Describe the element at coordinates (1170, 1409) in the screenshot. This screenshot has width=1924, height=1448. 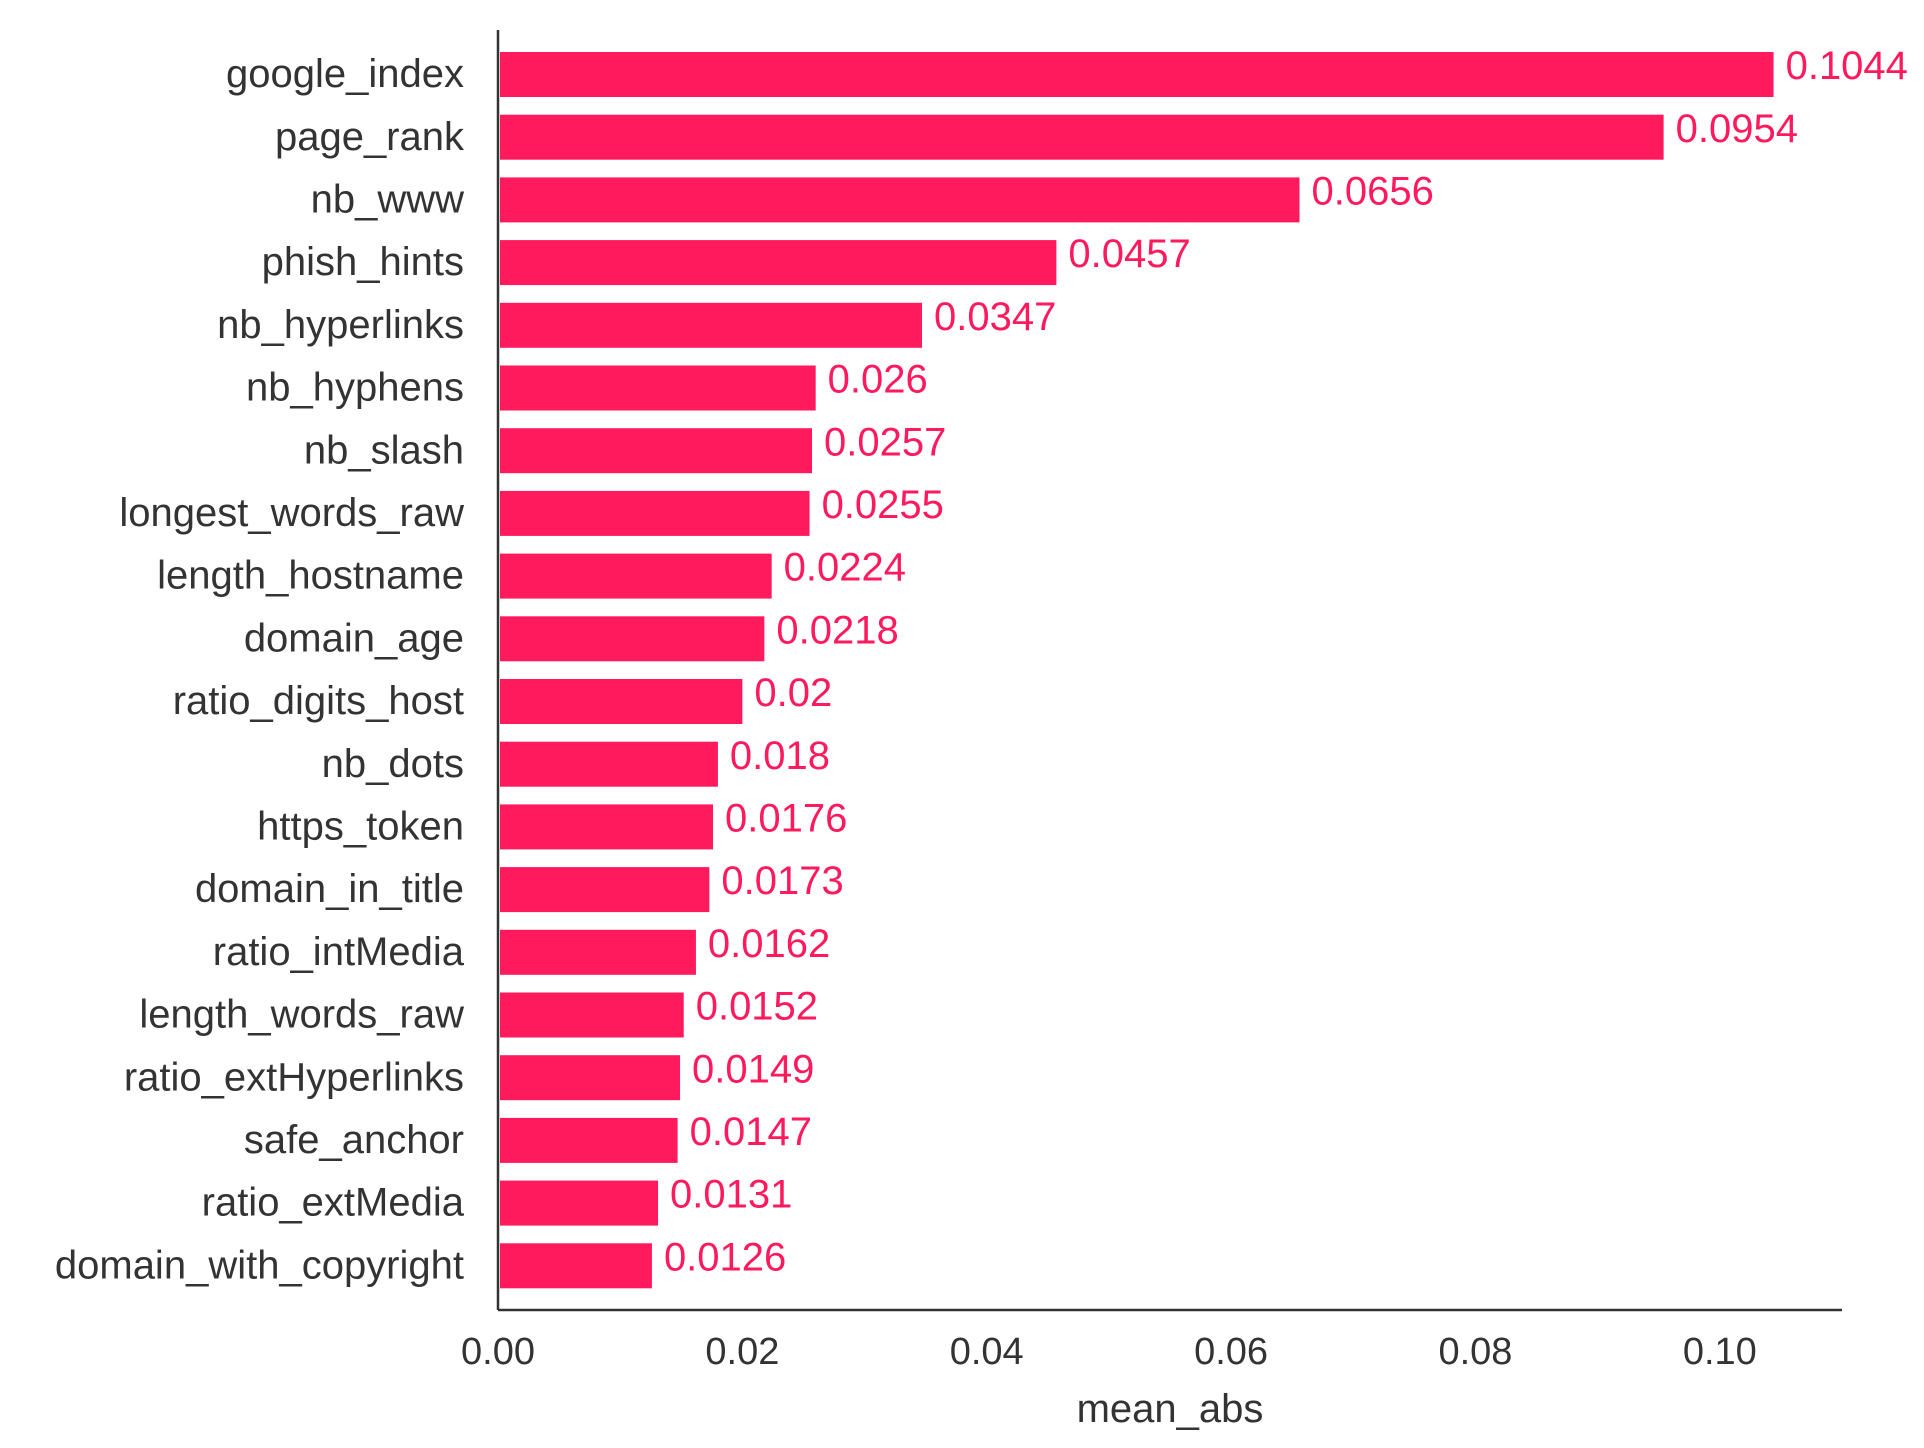
I see `x-axis-title: mean_abs` at that location.